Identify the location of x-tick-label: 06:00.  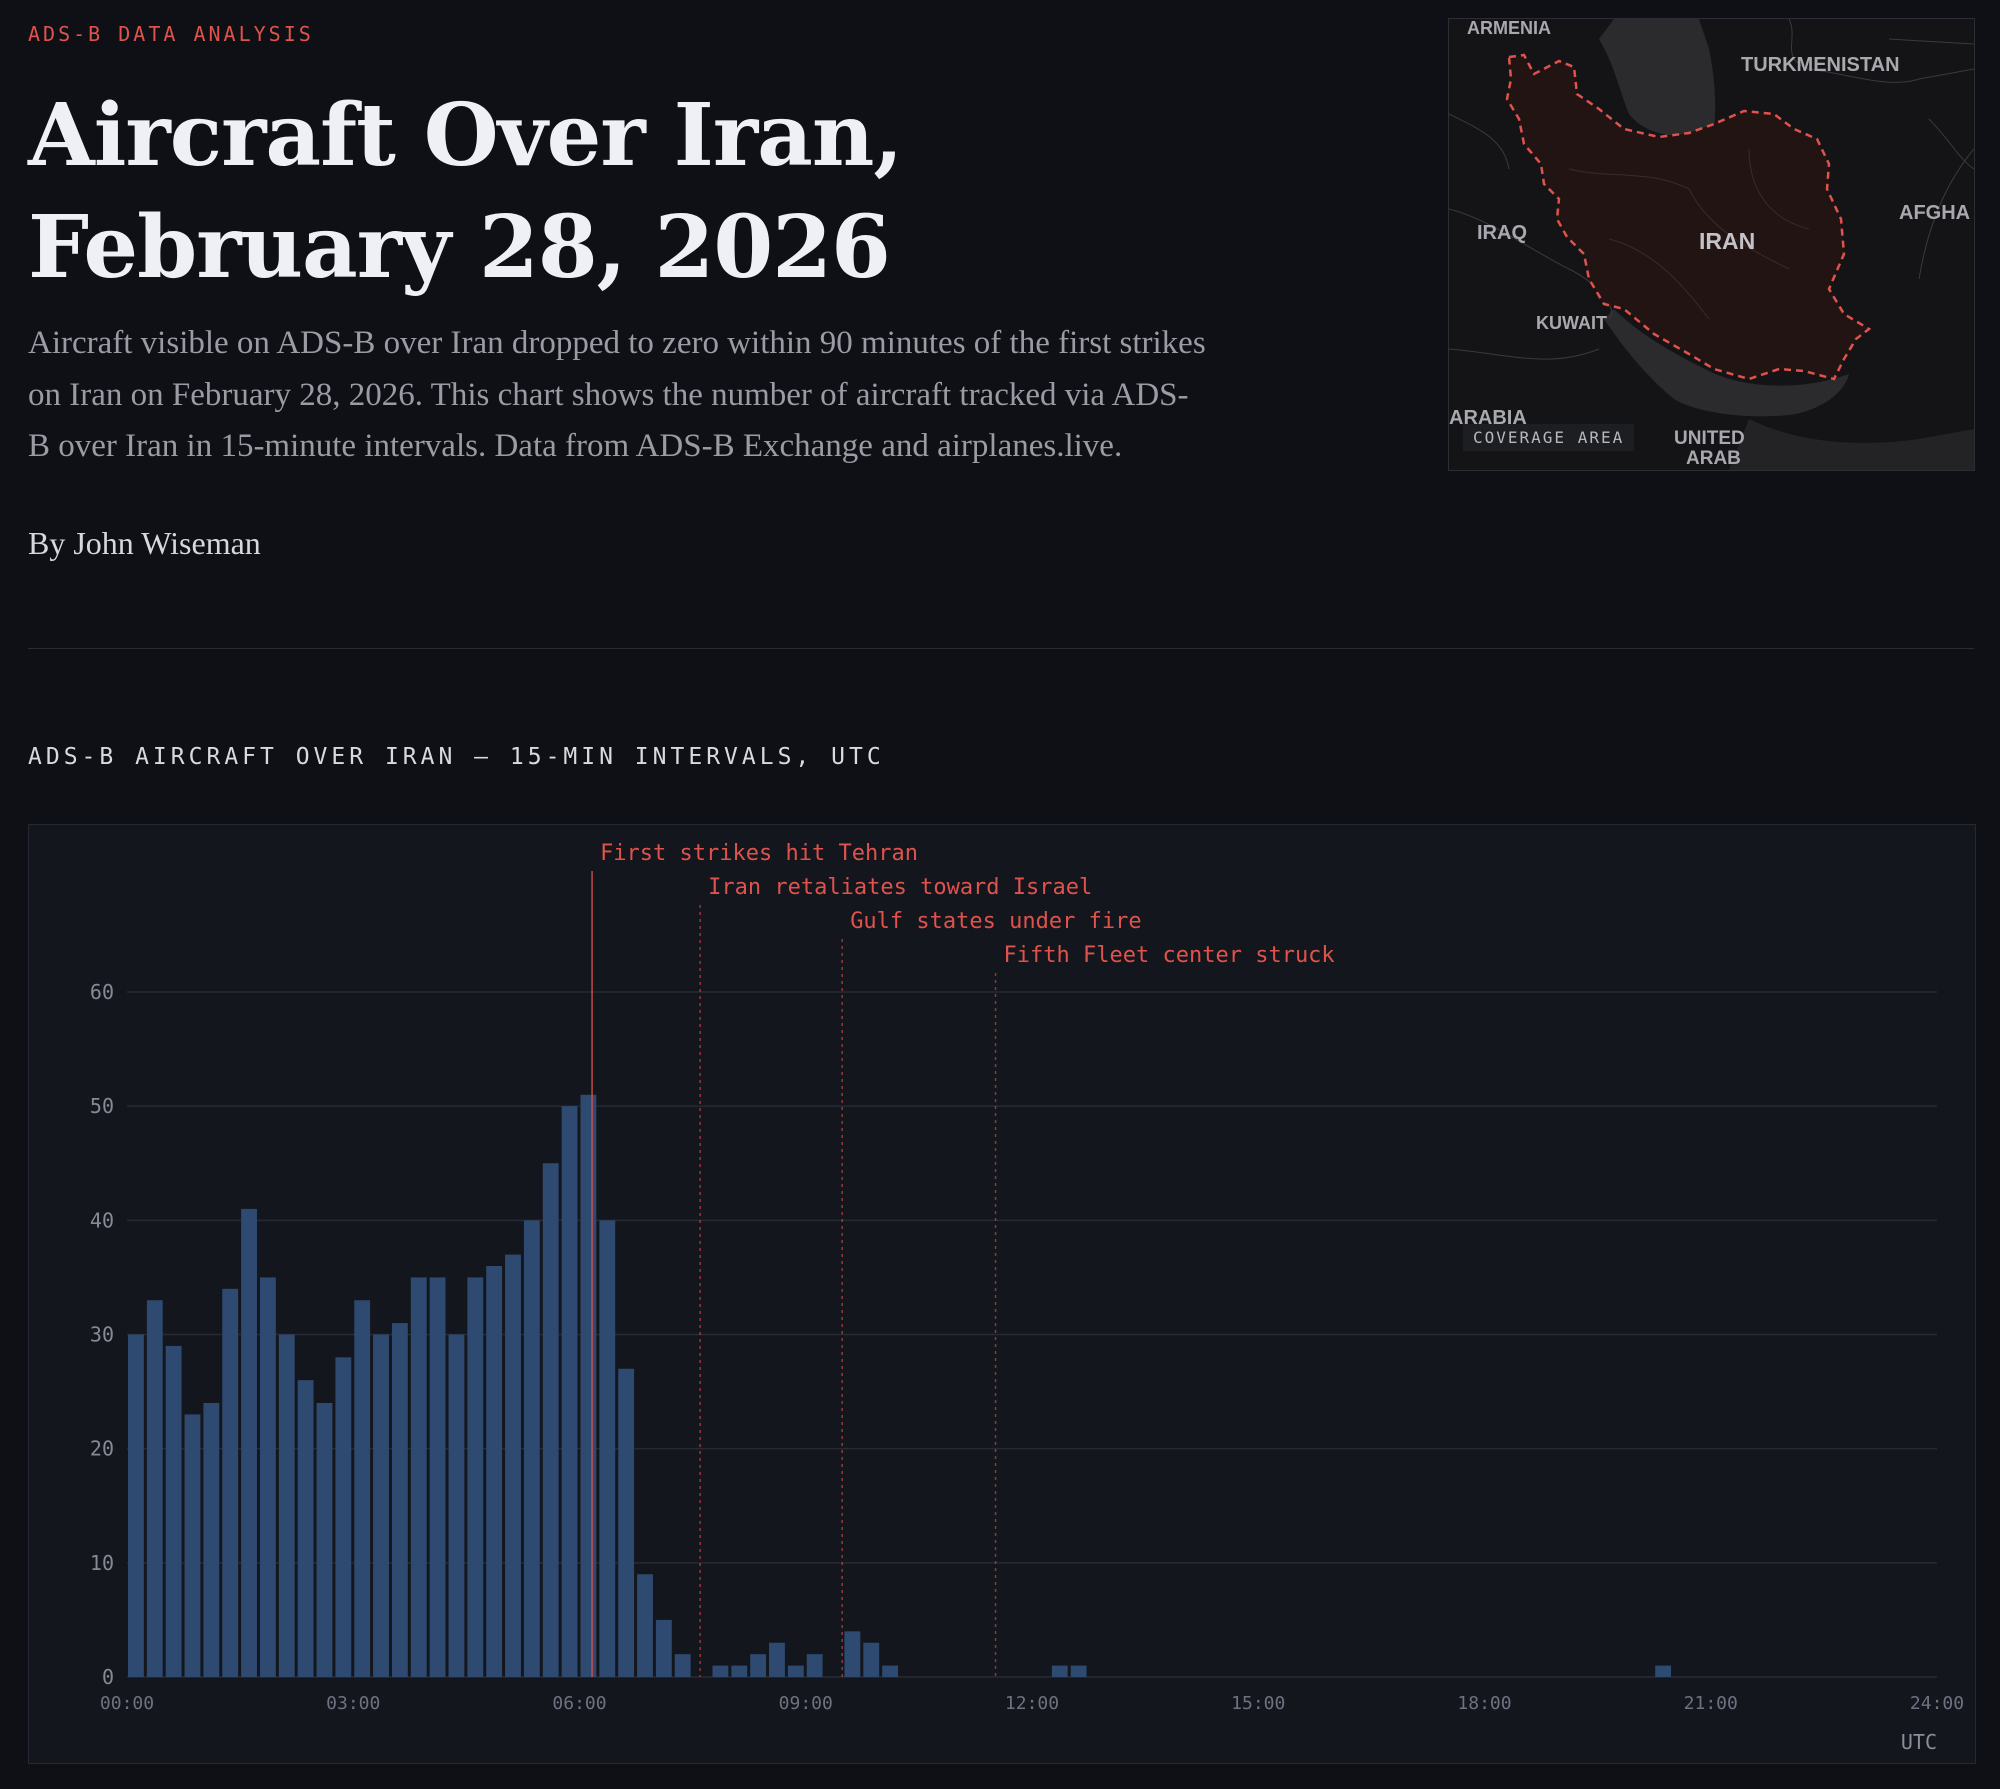
(579, 1703).